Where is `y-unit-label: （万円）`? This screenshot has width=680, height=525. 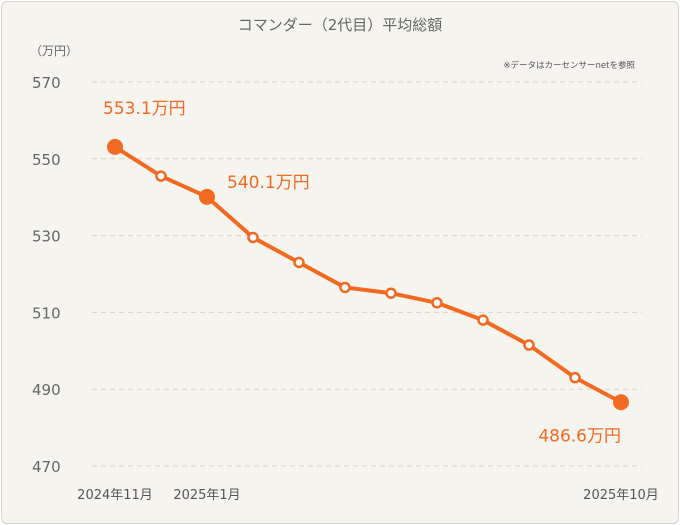
y-unit-label: （万円） is located at coordinates (54, 51).